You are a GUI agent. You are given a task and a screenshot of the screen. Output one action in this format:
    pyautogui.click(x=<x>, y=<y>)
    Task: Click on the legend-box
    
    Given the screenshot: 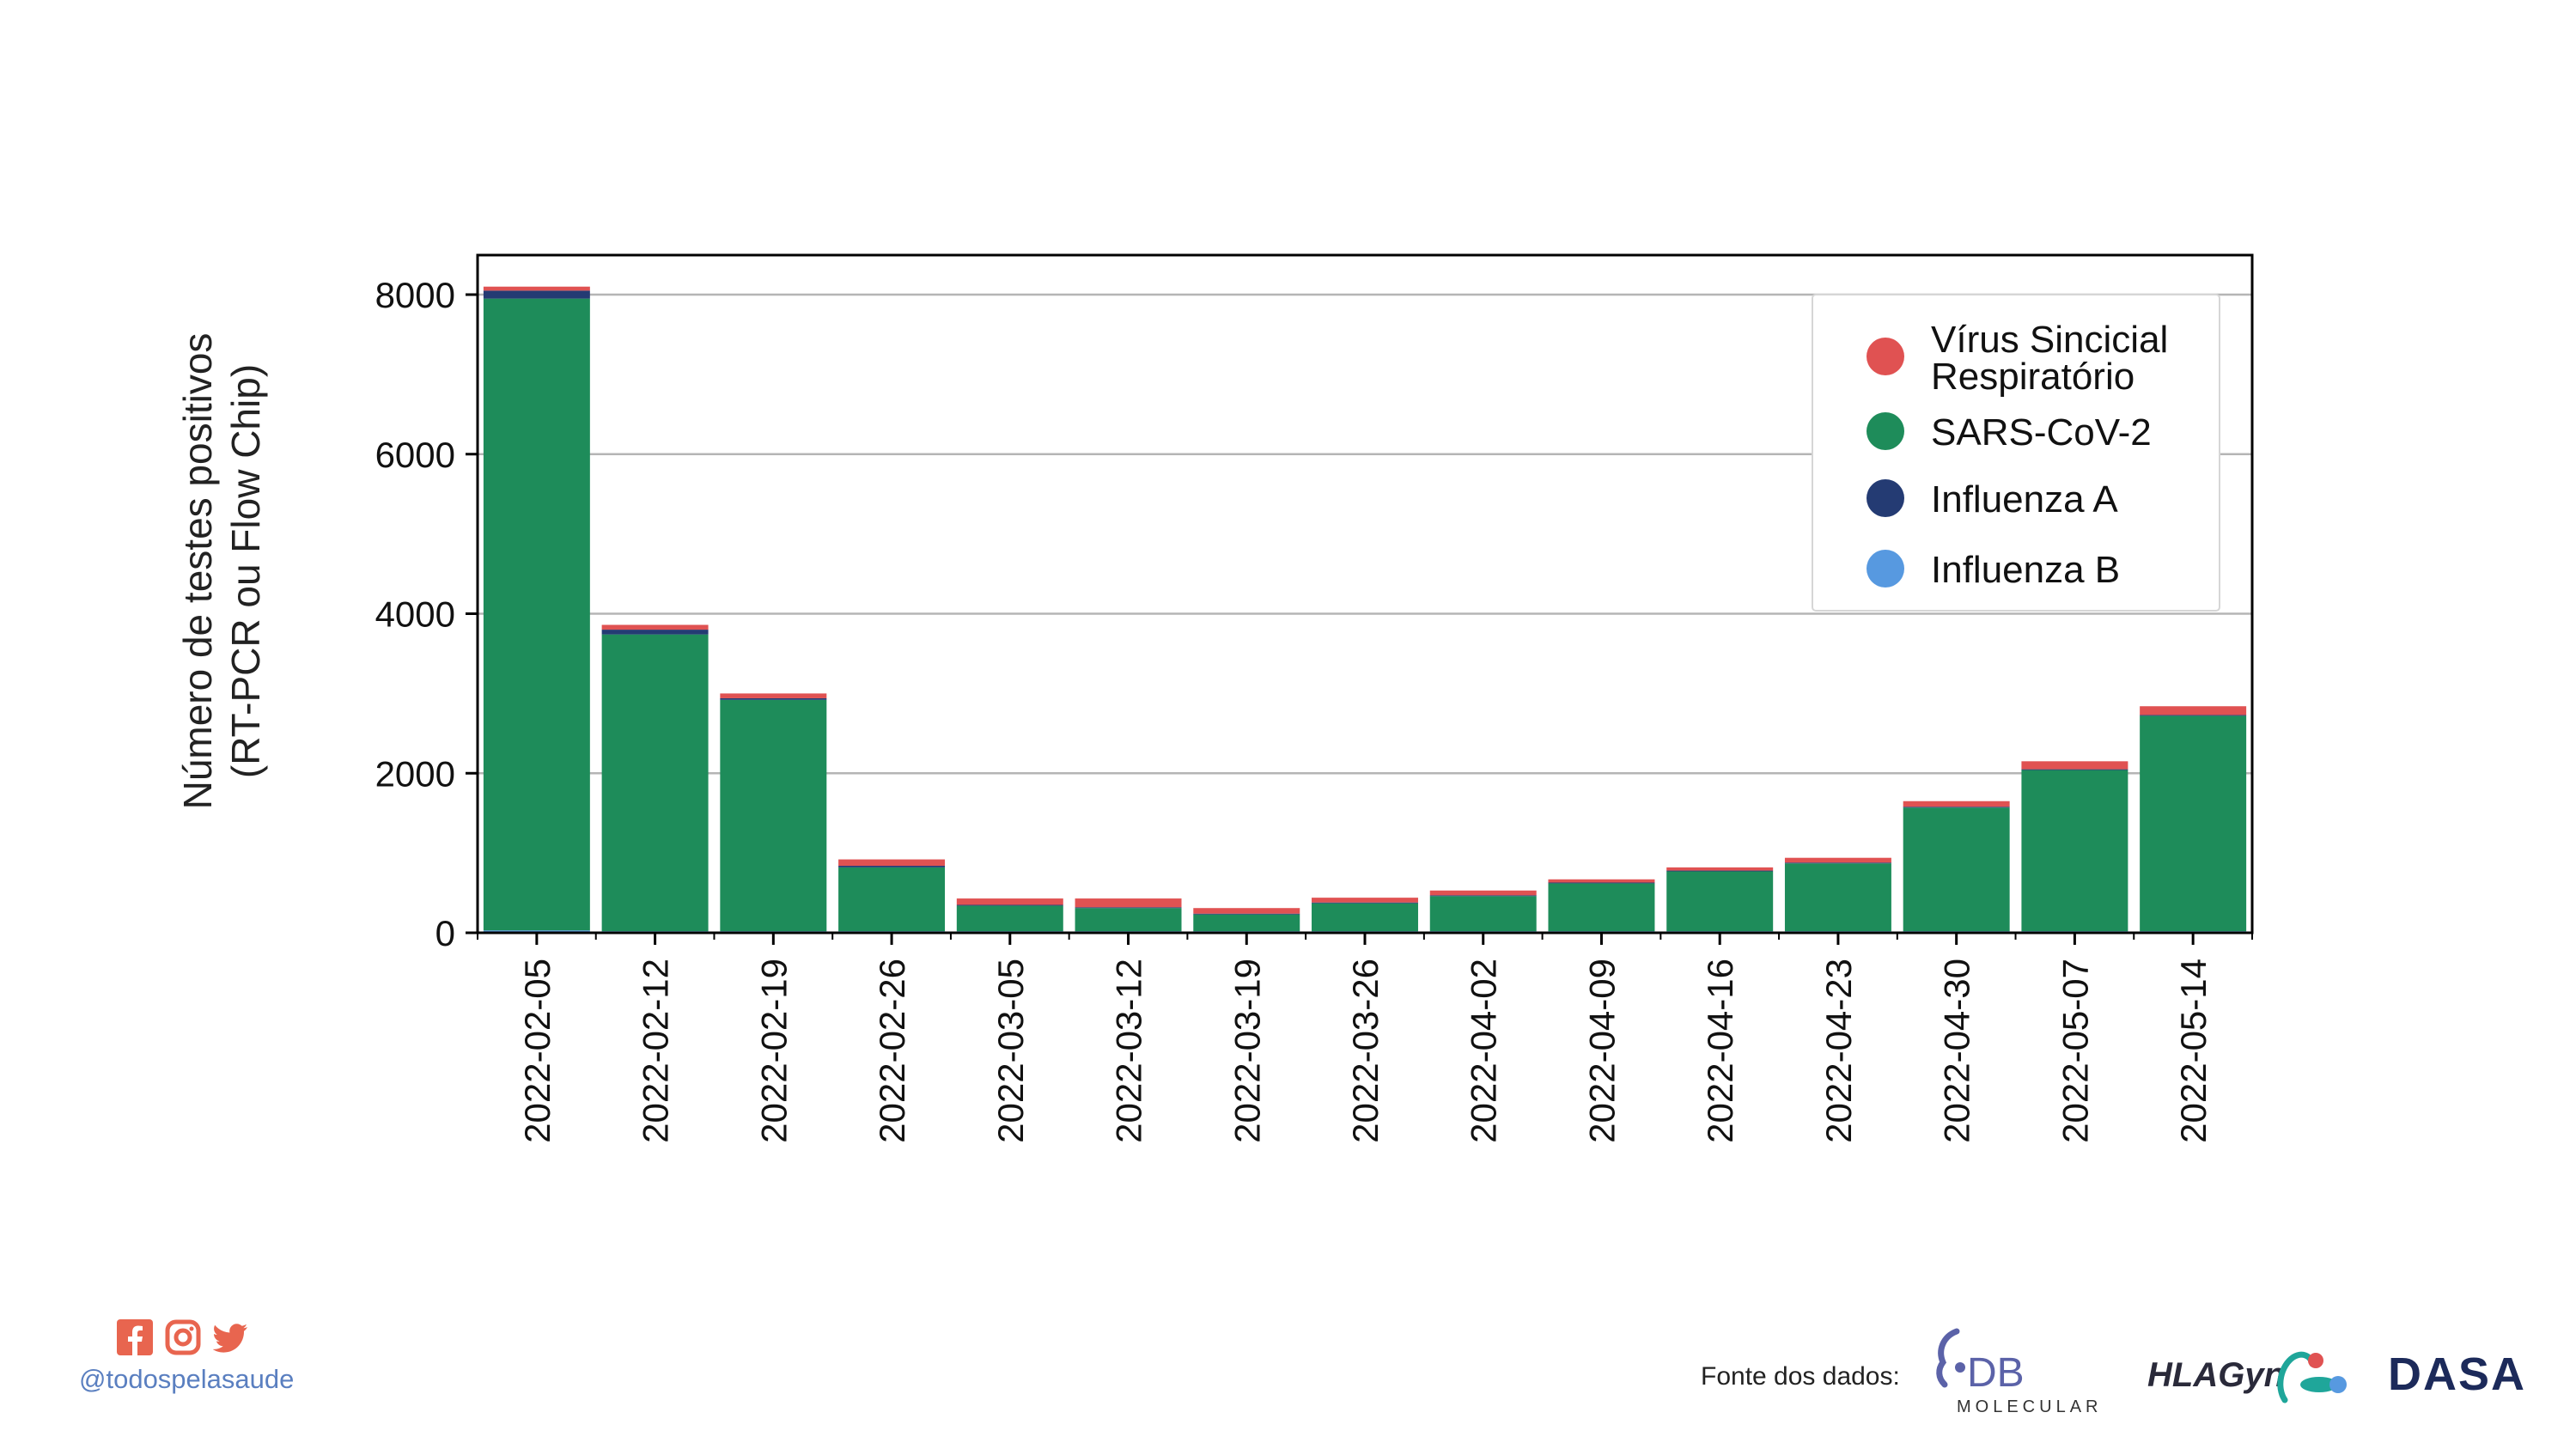 What is the action you would take?
    pyautogui.click(x=2016, y=453)
    